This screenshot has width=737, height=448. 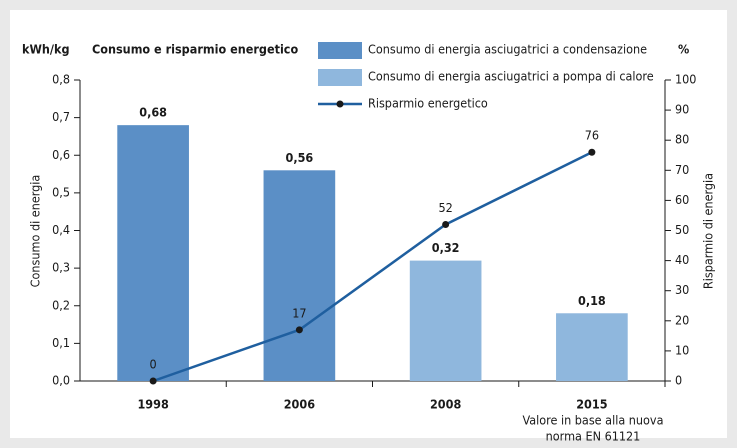 What do you see at coordinates (428, 103) in the screenshot?
I see `legend-label: Risparmio energetico` at bounding box center [428, 103].